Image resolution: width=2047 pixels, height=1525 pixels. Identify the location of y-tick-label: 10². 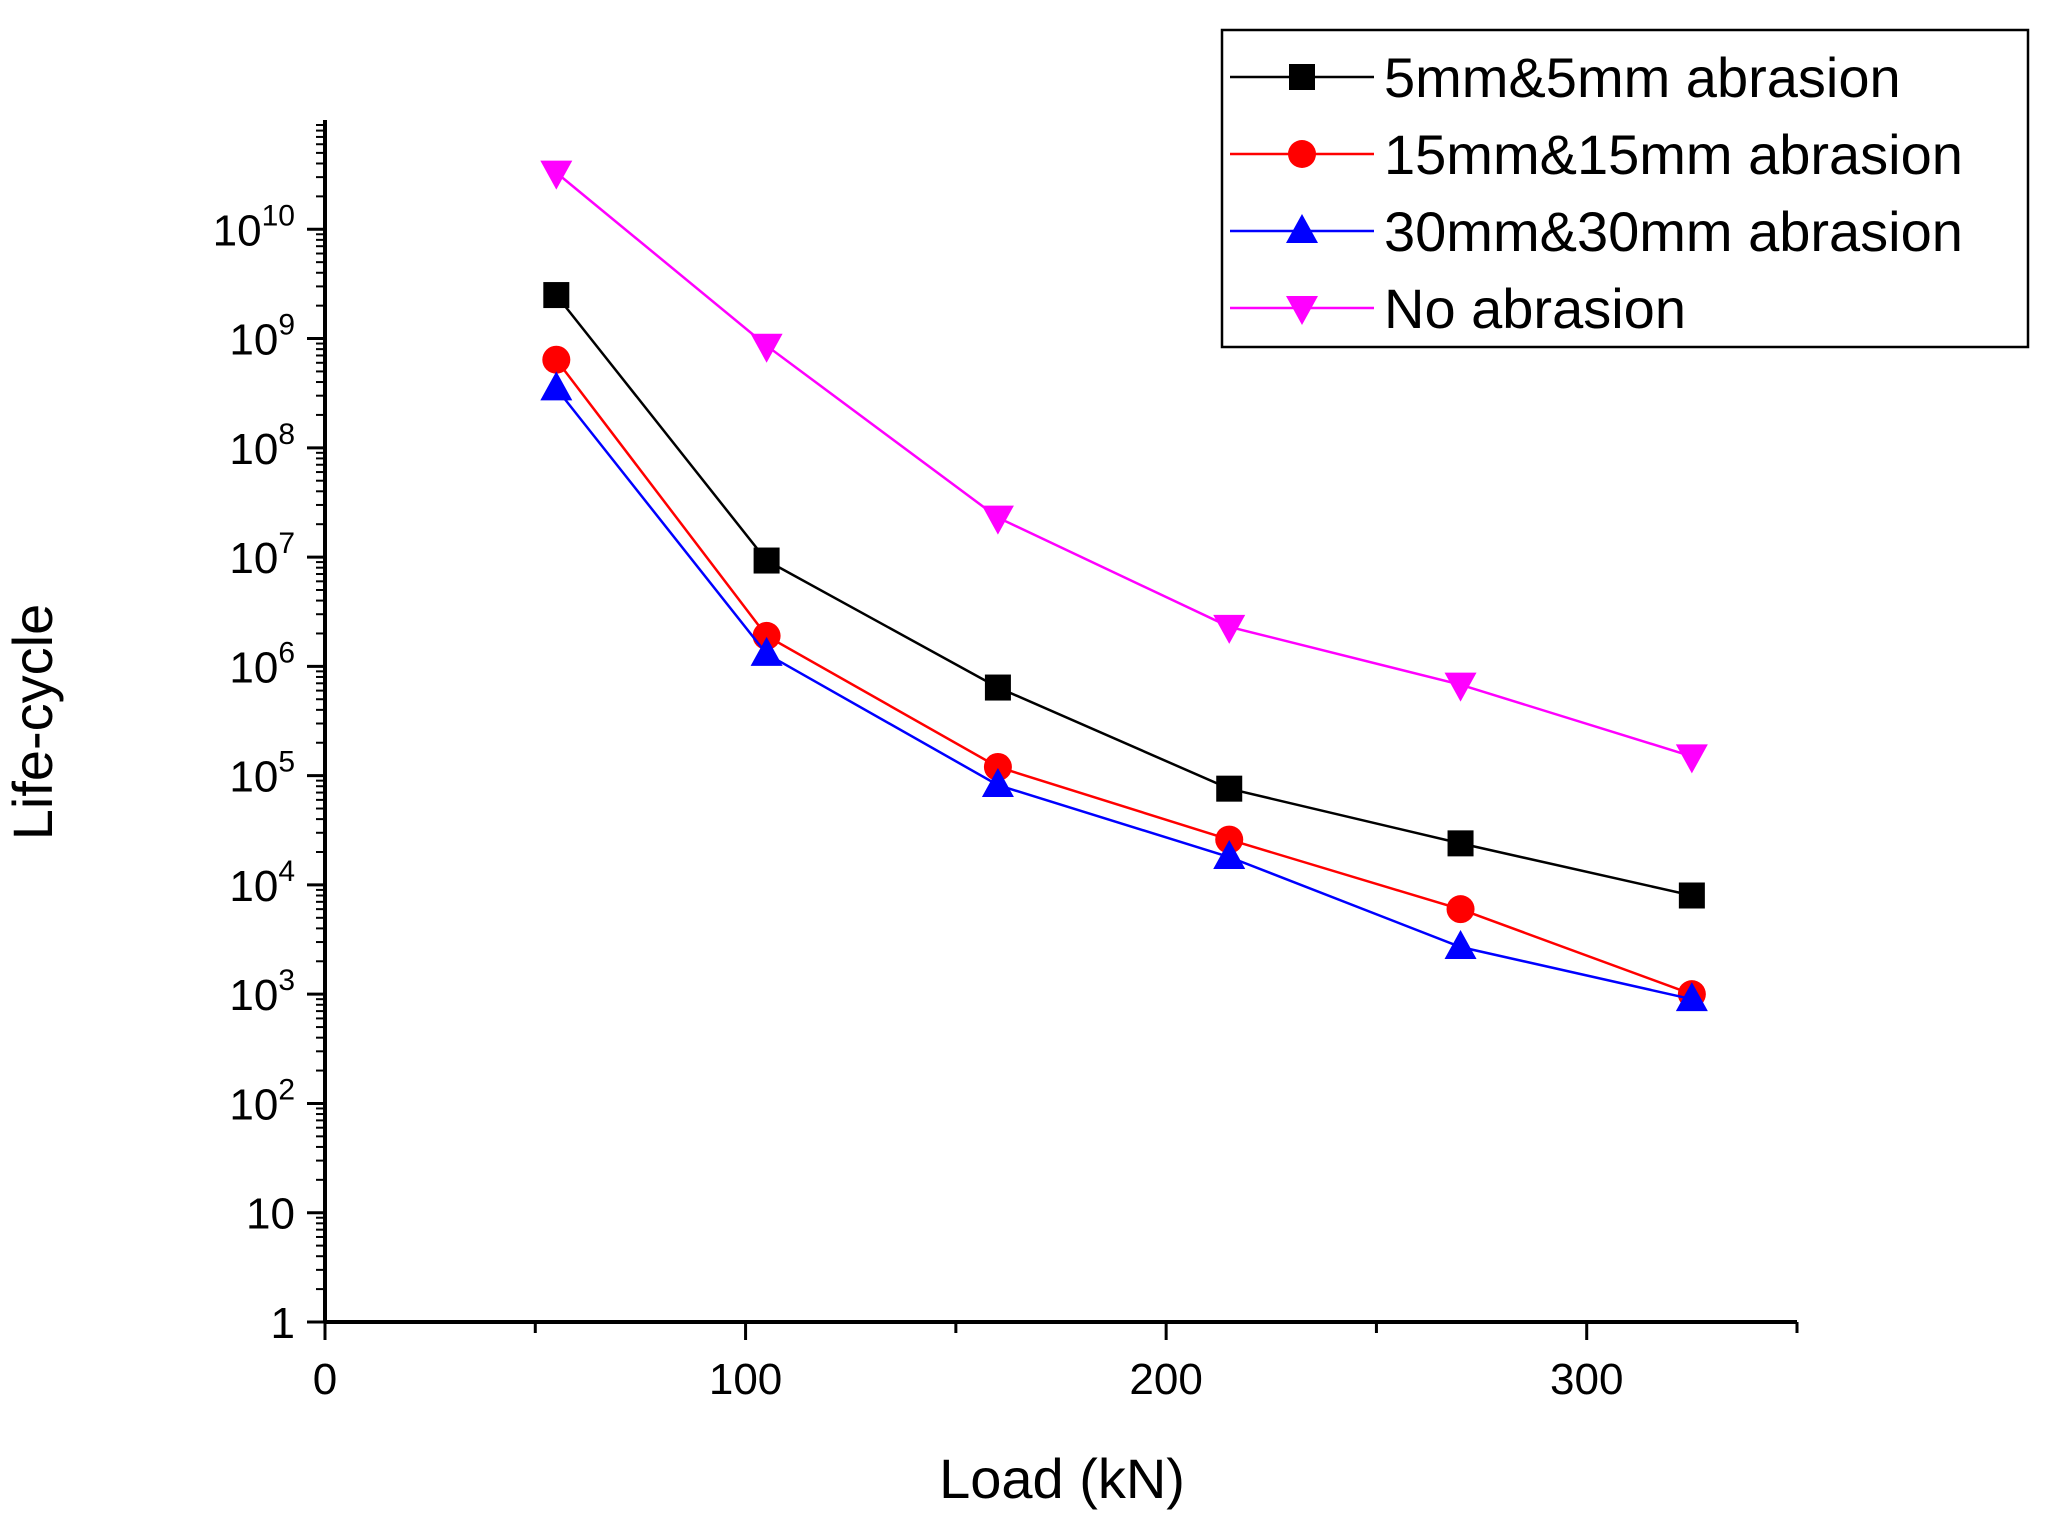
(262, 1101).